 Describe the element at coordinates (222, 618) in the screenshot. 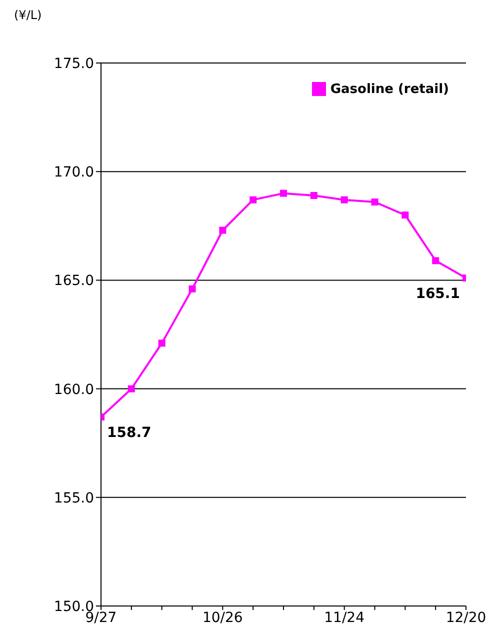

I see `x-tick-label: 10/26` at that location.